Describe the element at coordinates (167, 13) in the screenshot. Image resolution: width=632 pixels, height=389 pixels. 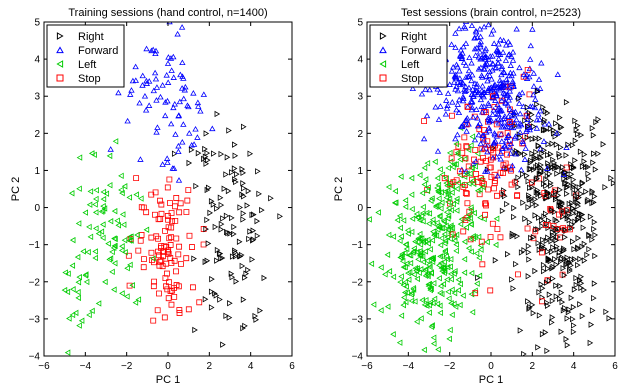
I see `chart-title: Training sessions (hand control, n=1400)` at that location.